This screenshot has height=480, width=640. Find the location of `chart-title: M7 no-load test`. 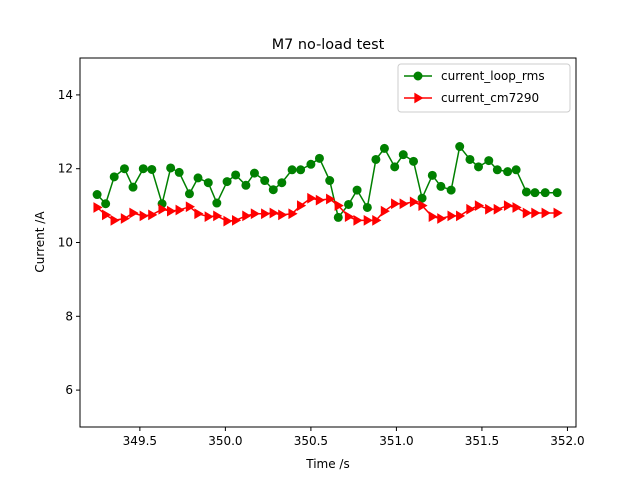

chart-title: M7 no-load test is located at coordinates (328, 45).